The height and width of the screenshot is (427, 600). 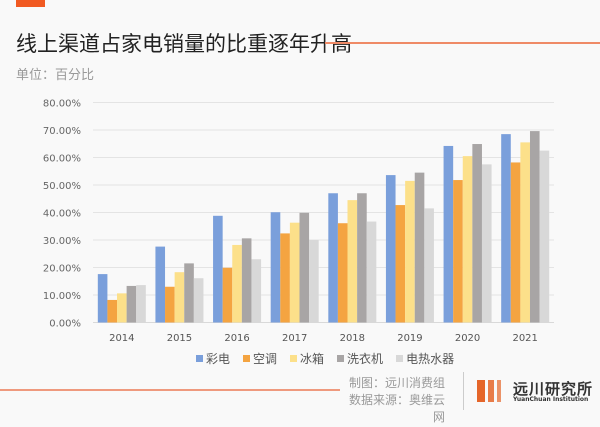 What do you see at coordinates (352, 338) in the screenshot?
I see `x-tick-label: 2018` at bounding box center [352, 338].